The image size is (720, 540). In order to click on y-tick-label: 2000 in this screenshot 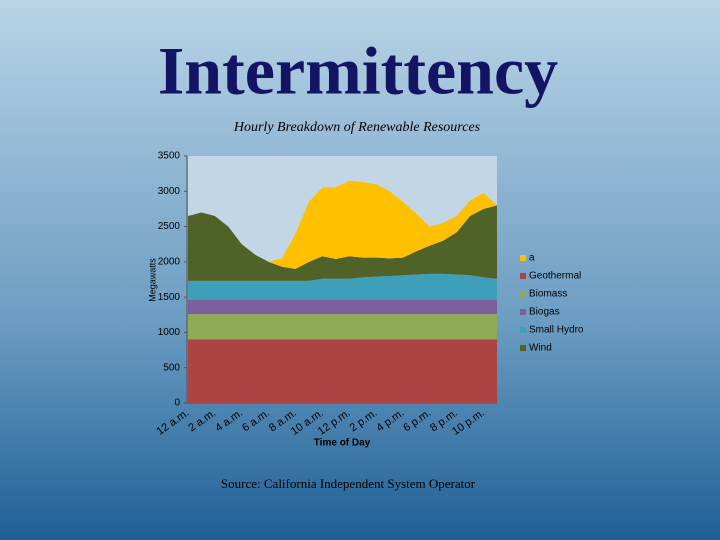, I will do `click(169, 261)`.